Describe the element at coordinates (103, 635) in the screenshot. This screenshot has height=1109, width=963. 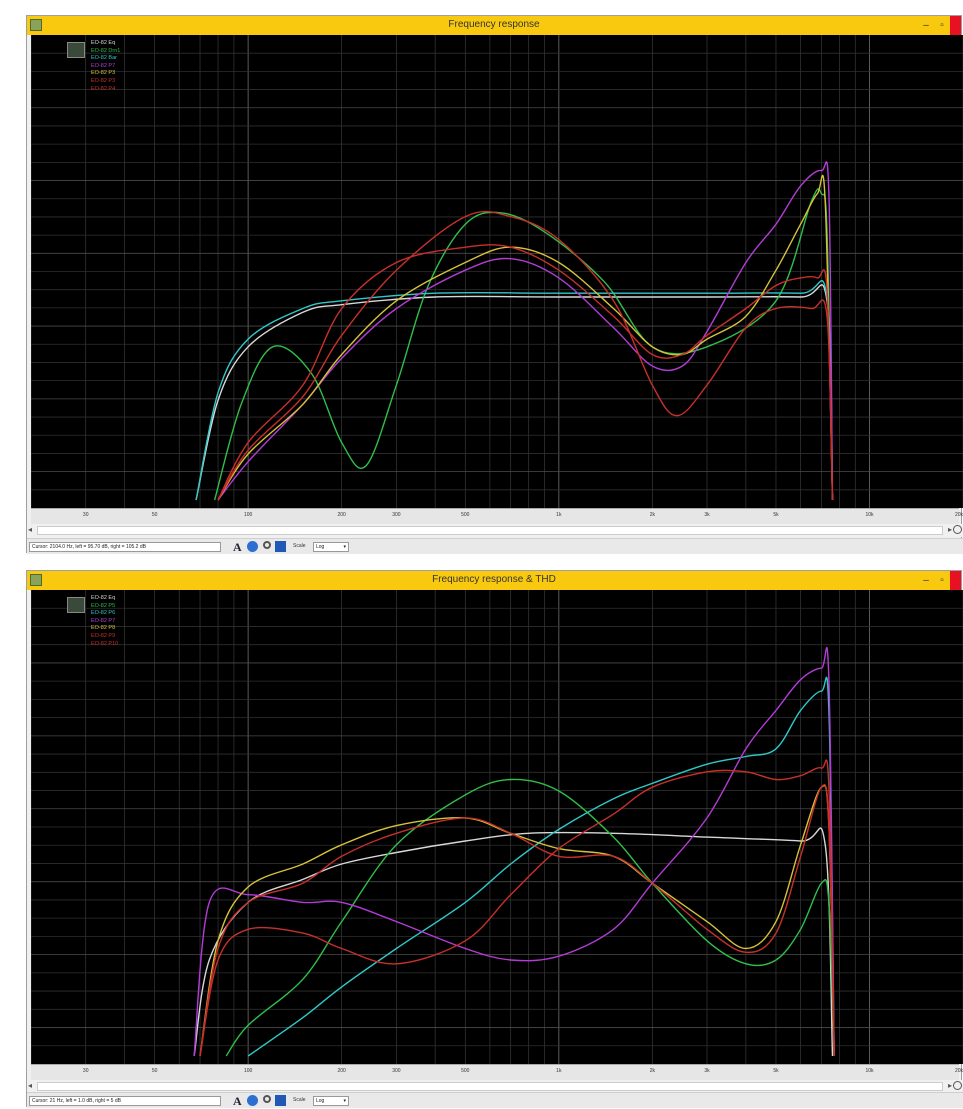
I see `legend-entry: EO-82 P9` at that location.